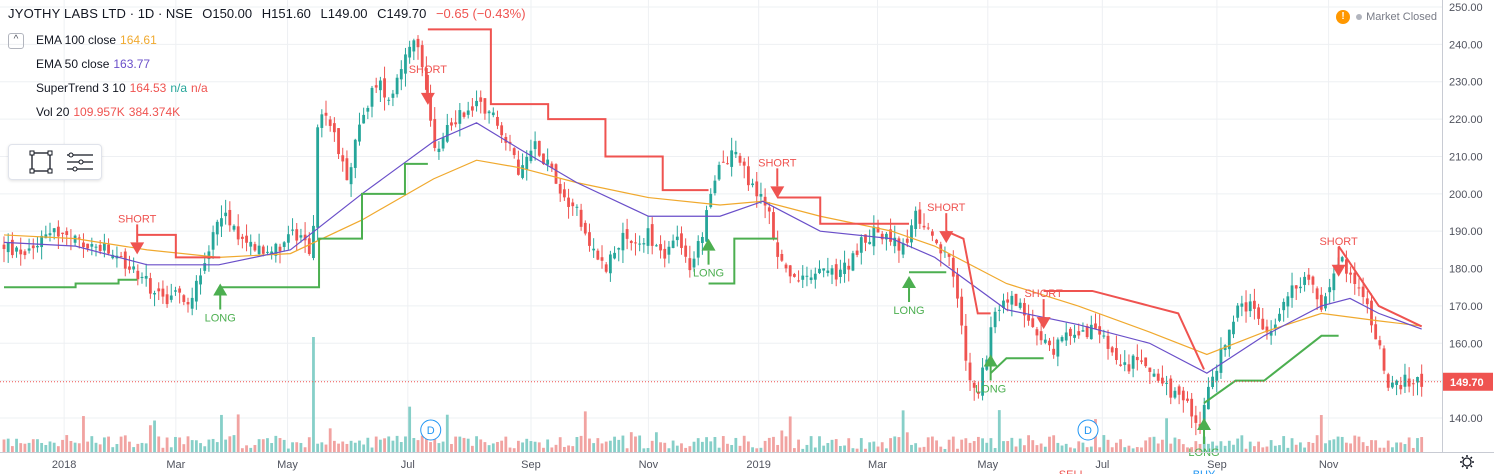  Describe the element at coordinates (146, 13) in the screenshot. I see `interval-label: 1D` at that location.